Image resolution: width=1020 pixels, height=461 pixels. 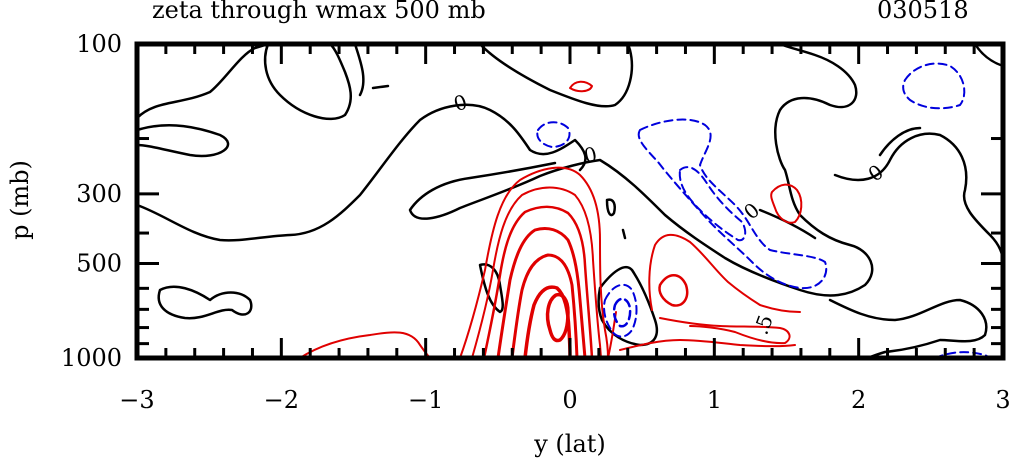 What do you see at coordinates (858, 400) in the screenshot?
I see `x-tick-label: 2` at bounding box center [858, 400].